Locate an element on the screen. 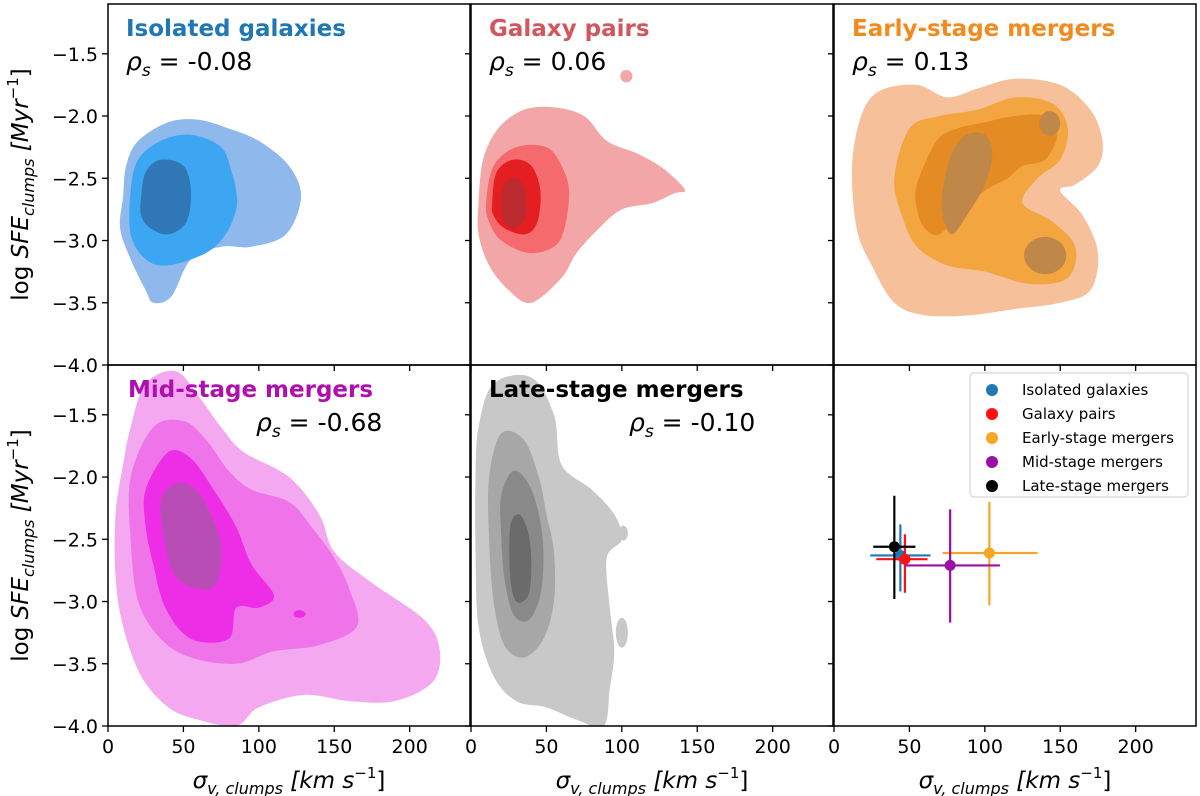 Image resolution: width=1200 pixels, height=796 pixels. rho-annotation: ρs = -0.08 is located at coordinates (189, 64).